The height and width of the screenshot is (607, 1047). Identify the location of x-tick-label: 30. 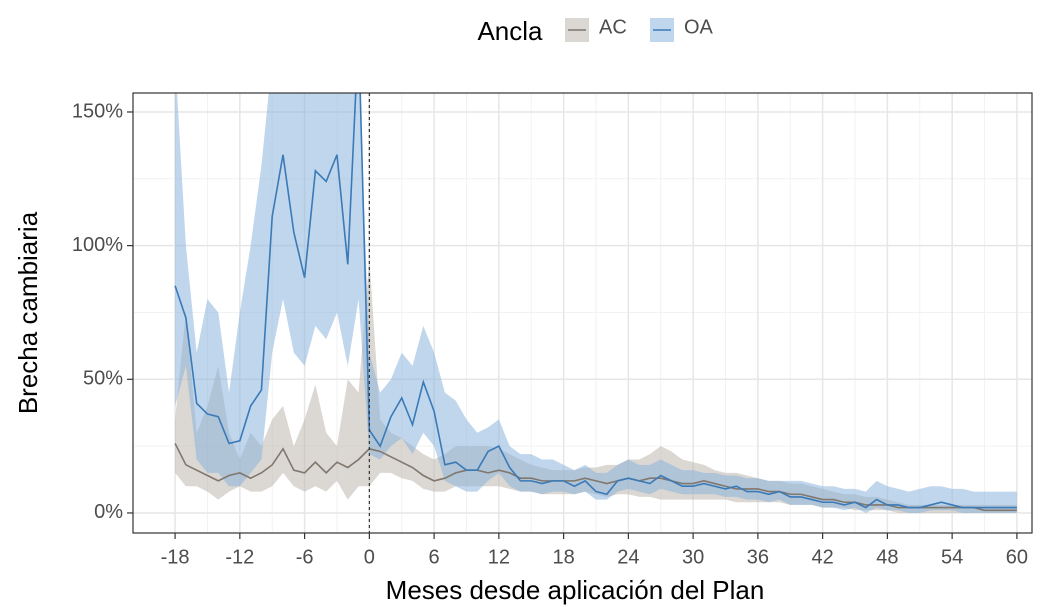
(693, 557).